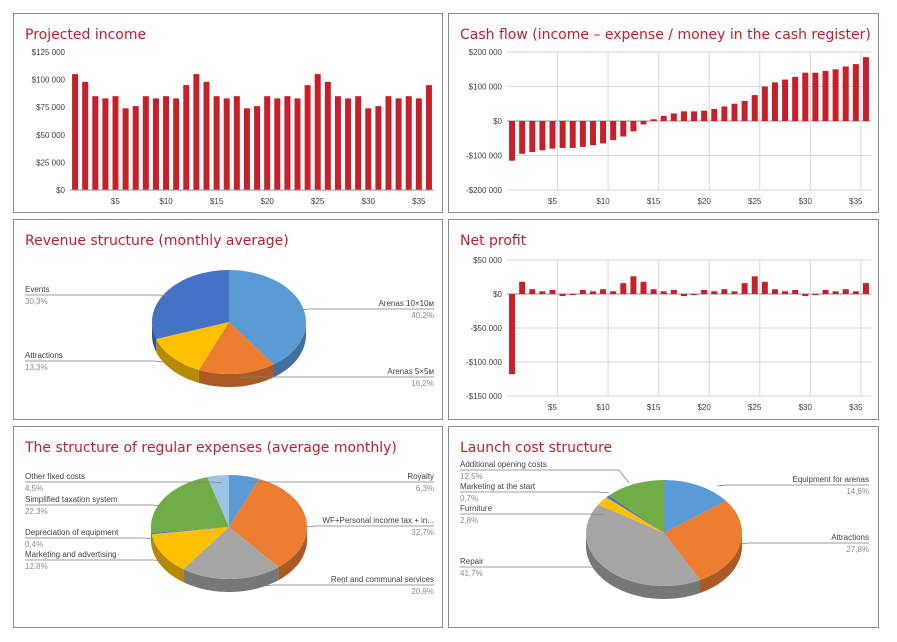  I want to click on slice-percent: 14,6%, so click(857, 491).